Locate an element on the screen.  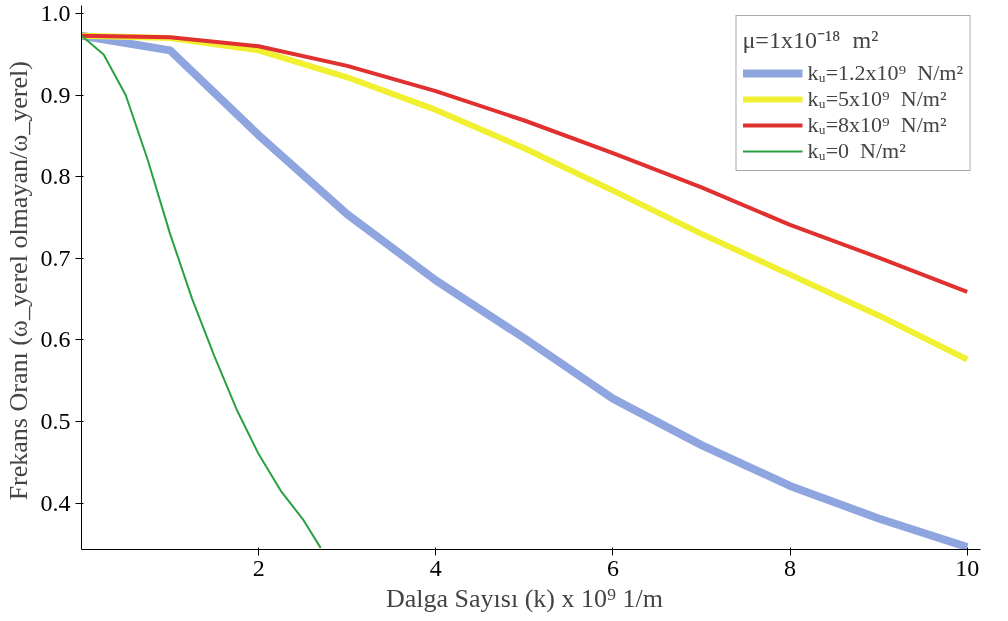
x-tick-label: 10 is located at coordinates (967, 567).